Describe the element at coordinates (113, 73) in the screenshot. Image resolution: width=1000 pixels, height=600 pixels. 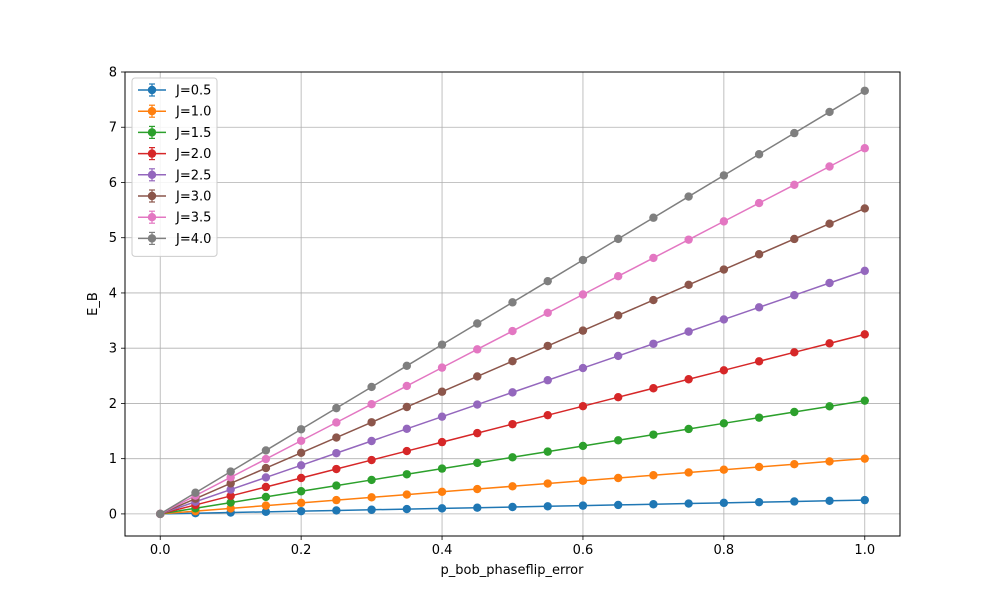
I see `y-tick-label: 8` at that location.